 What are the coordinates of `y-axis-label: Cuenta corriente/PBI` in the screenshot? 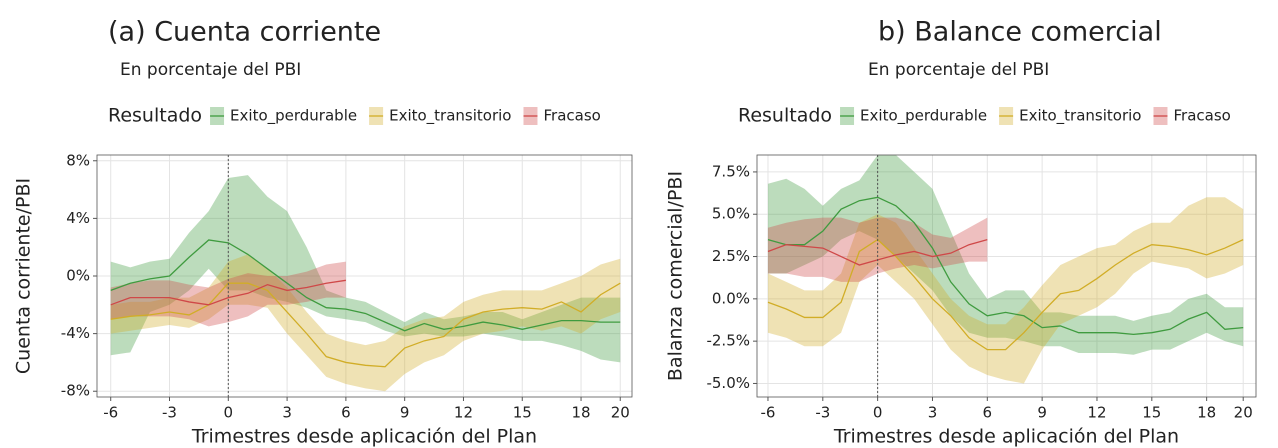 It's located at (24, 276).